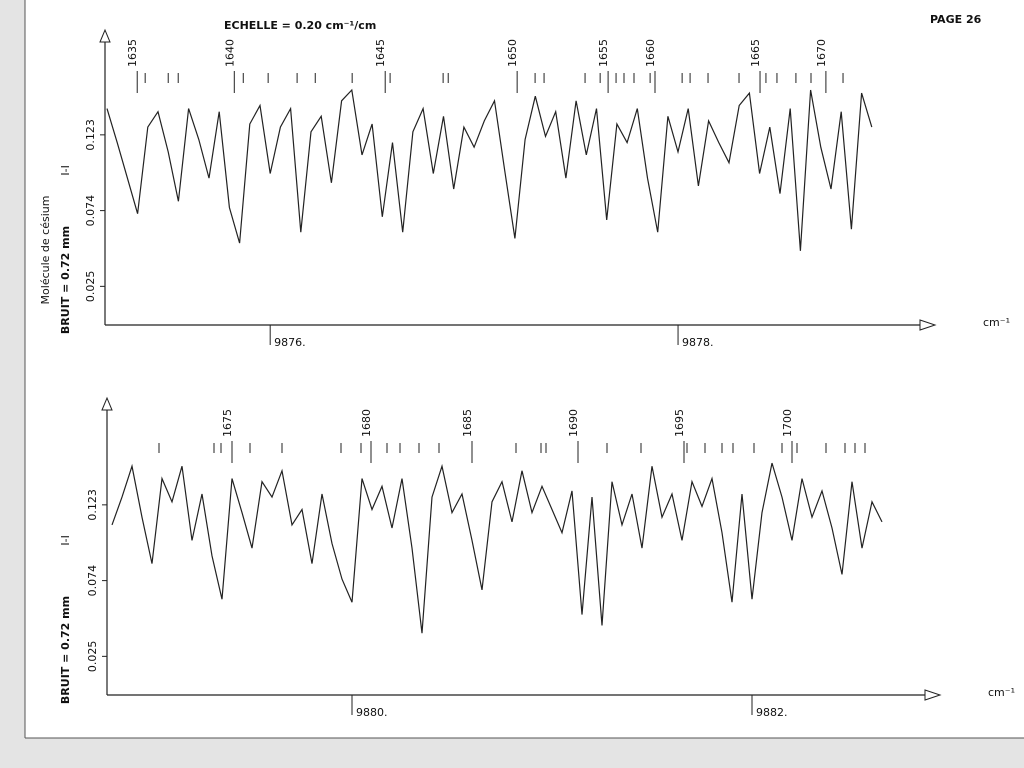 This screenshot has width=1024, height=768. What do you see at coordinates (755, 53) in the screenshot?
I see `line-marker-label: 1665` at bounding box center [755, 53].